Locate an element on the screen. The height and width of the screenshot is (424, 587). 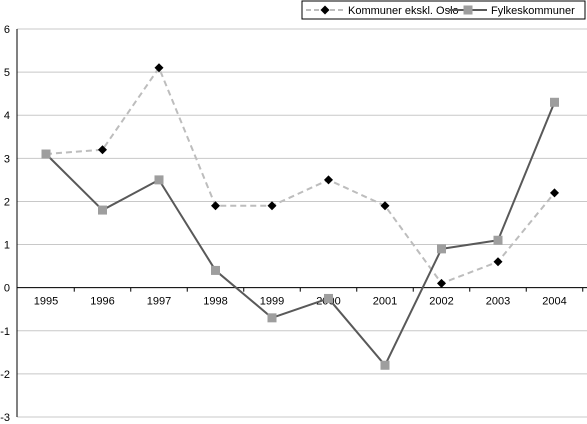
x-tick-label: 1998 is located at coordinates (215, 302).